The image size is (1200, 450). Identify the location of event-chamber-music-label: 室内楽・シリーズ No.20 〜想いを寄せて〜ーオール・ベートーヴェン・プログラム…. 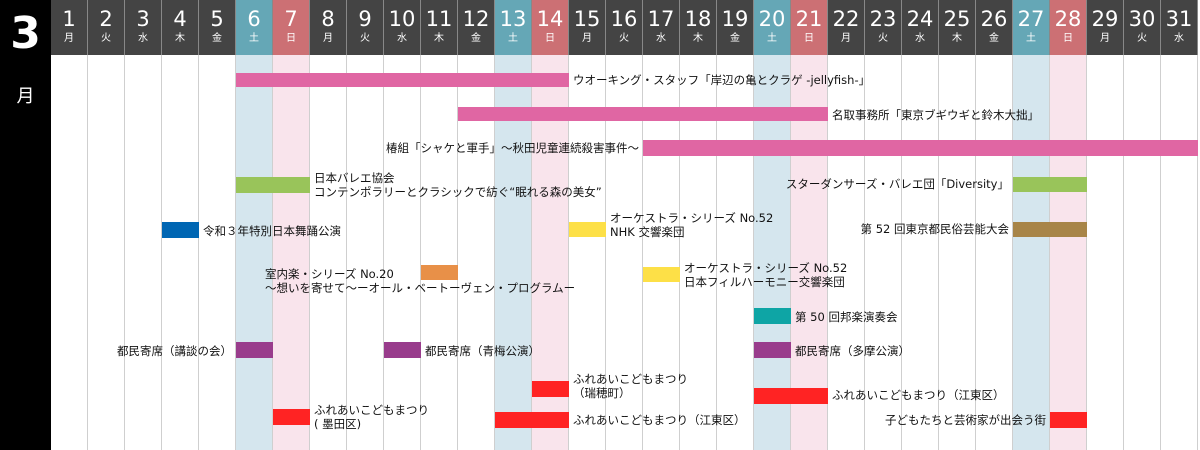
(420, 281).